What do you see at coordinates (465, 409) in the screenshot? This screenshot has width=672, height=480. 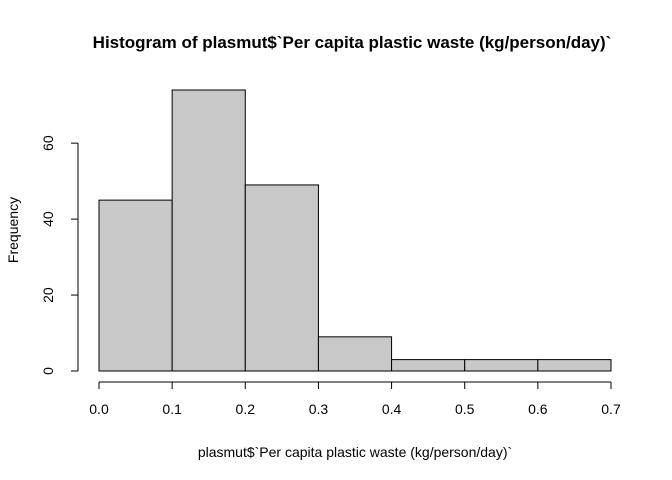 I see `x-tick-label: 0.5` at bounding box center [465, 409].